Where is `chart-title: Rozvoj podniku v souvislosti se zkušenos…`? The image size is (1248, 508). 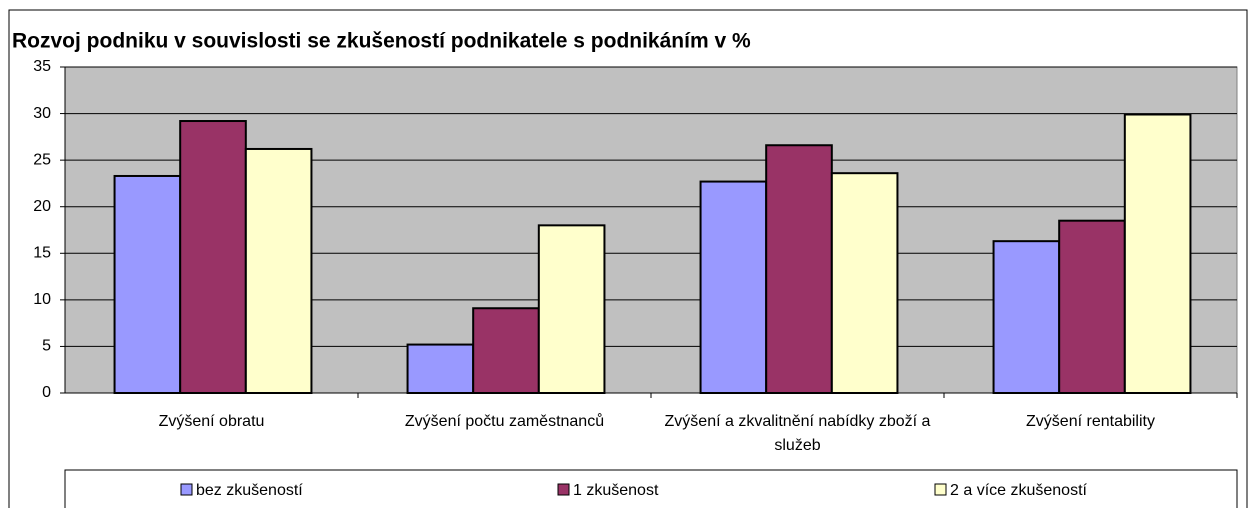
chart-title: Rozvoj podniku v souvislosti se zkušenos… is located at coordinates (381, 41).